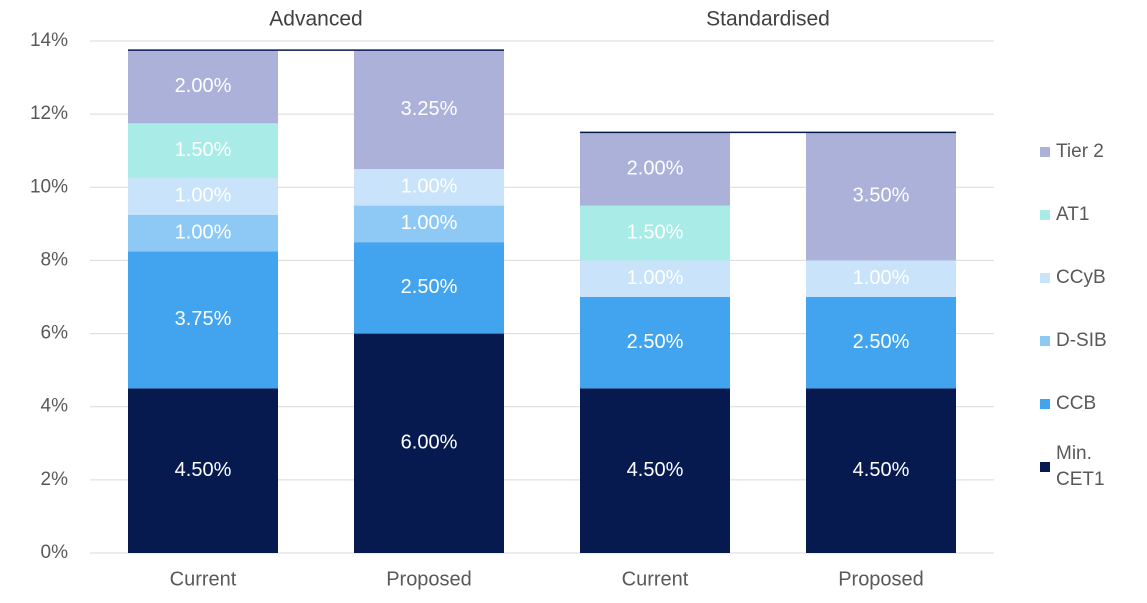 This screenshot has height=603, width=1147. I want to click on y-tick-label: 2%, so click(55, 479).